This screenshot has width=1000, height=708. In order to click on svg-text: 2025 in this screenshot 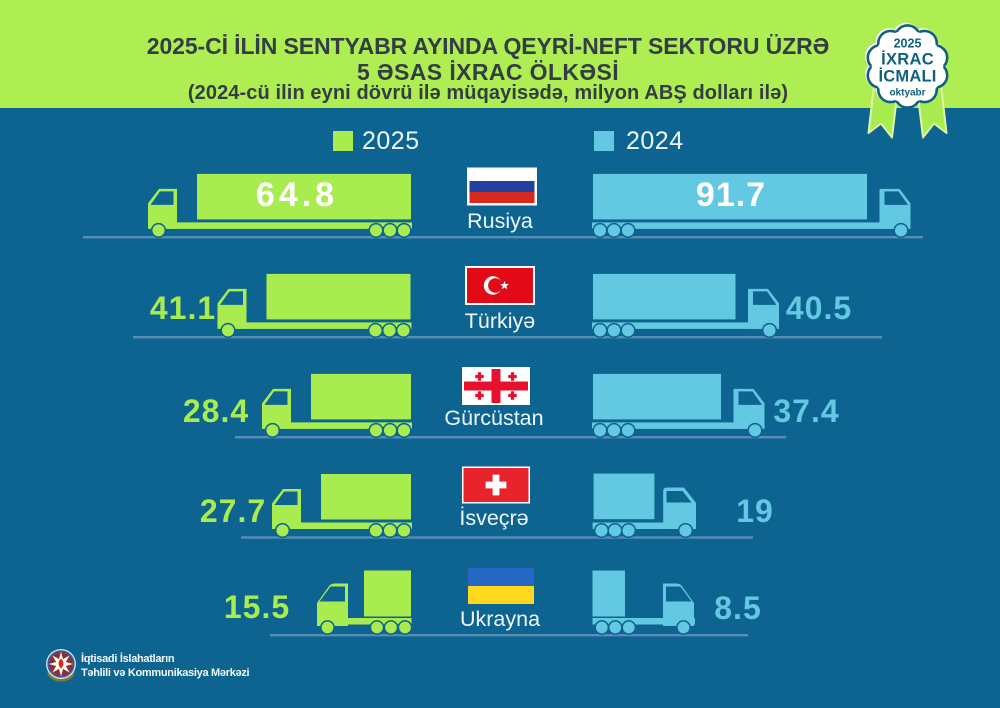, I will do `click(908, 44)`.